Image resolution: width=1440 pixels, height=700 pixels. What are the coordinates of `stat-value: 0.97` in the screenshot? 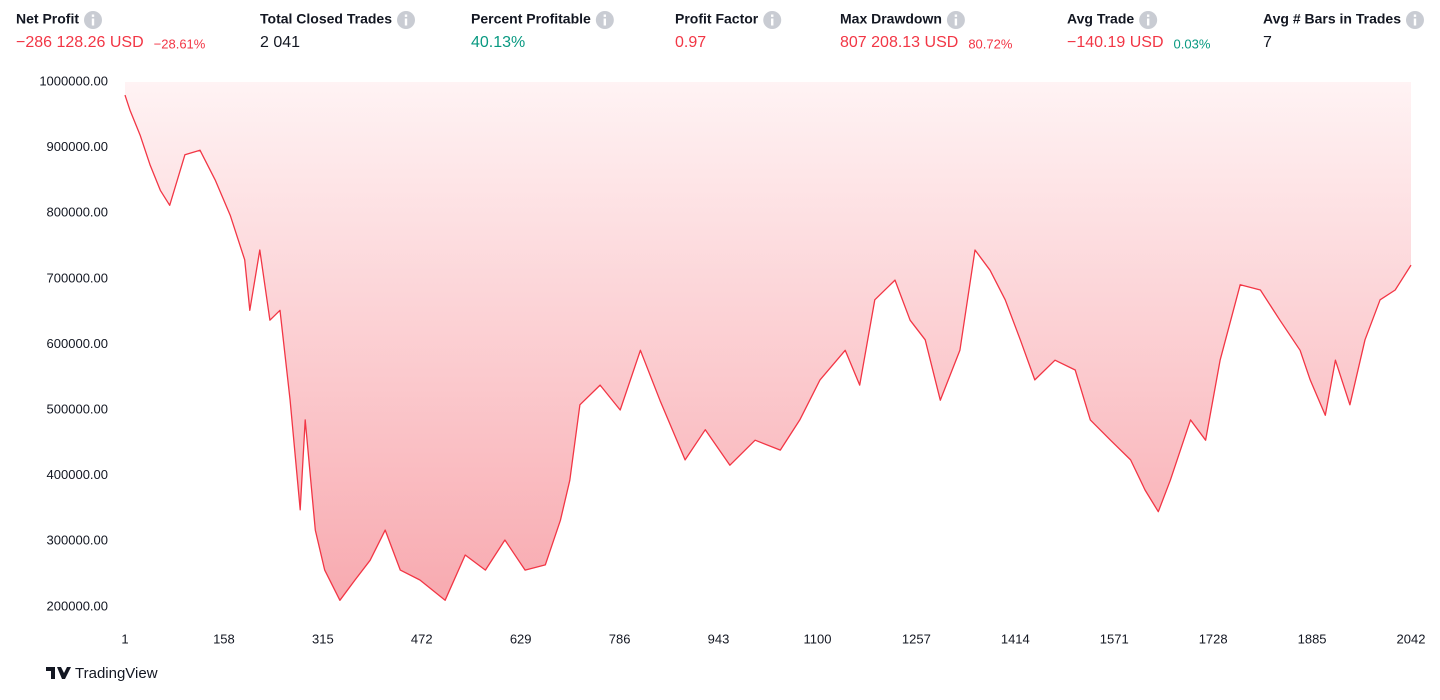 It's located at (690, 42).